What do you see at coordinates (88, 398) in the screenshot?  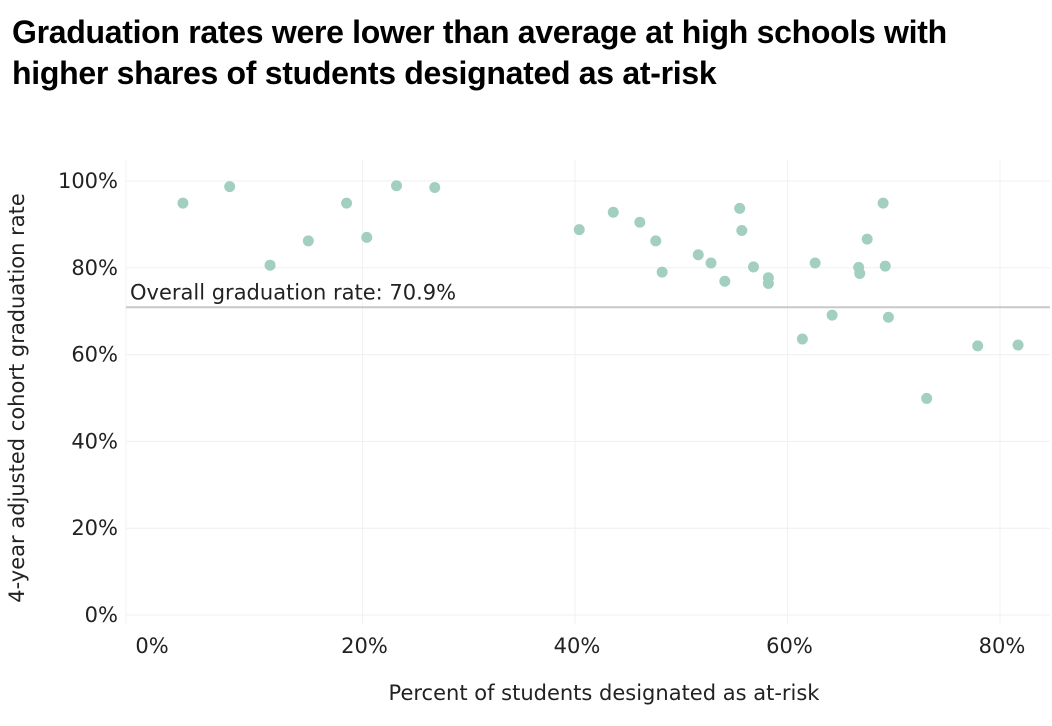 I see `y-axis-ticks: 0% 20% 40% 60% 80% 100%` at bounding box center [88, 398].